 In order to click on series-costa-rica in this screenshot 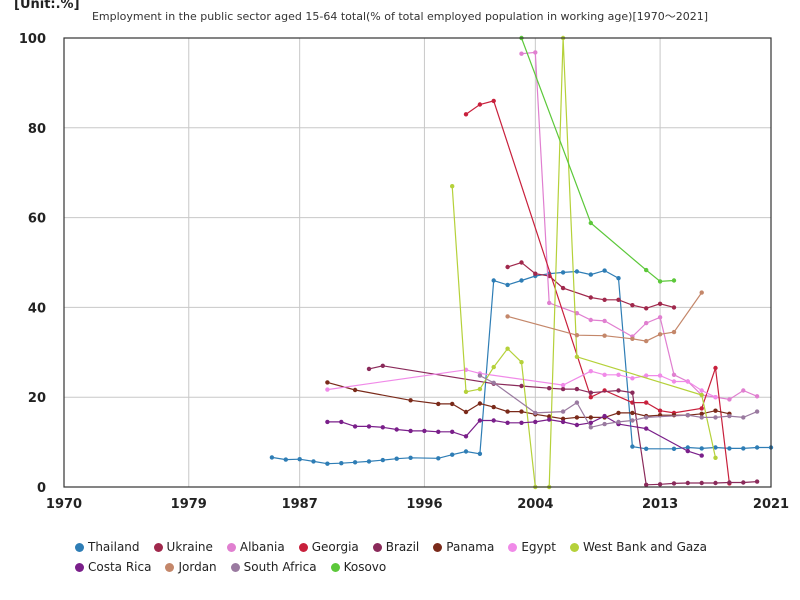, I will do `click(514, 435)`.